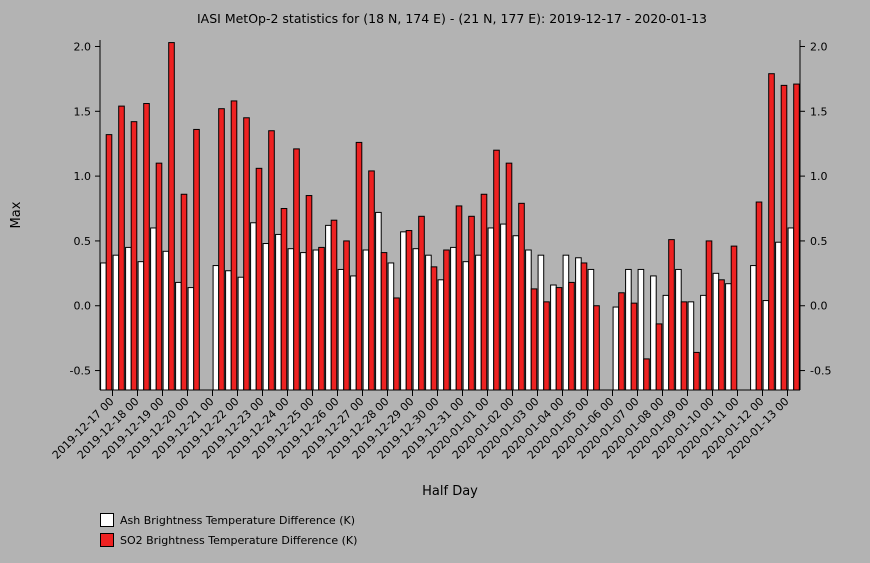  What do you see at coordinates (80, 371) in the screenshot?
I see `y-tick-label-left-0: -0.5` at bounding box center [80, 371].